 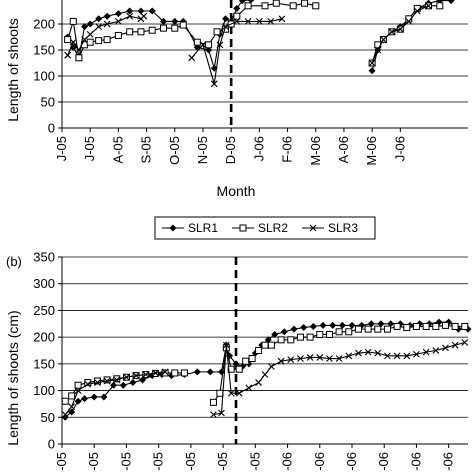 I want to click on legend-item-slr2: SLR2, so click(x=260, y=228).